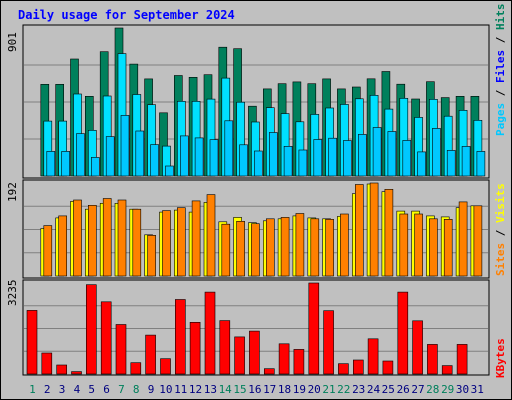 The image size is (512, 400). What do you see at coordinates (269, 389) in the screenshot?
I see `x-tick-label: 17` at bounding box center [269, 389].